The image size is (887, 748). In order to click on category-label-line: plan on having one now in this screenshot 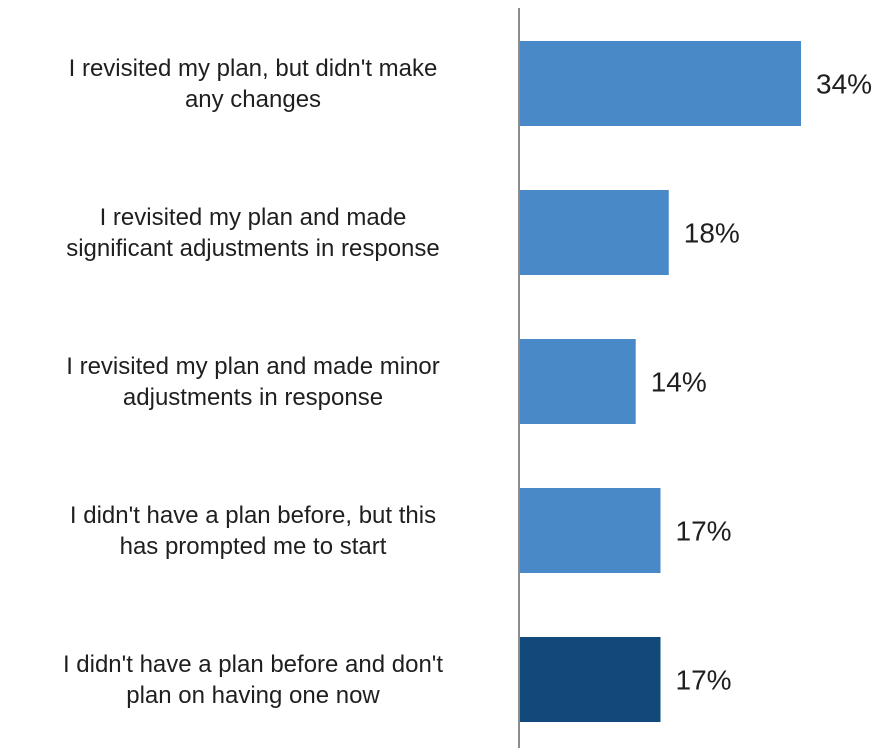, I will do `click(253, 695)`.